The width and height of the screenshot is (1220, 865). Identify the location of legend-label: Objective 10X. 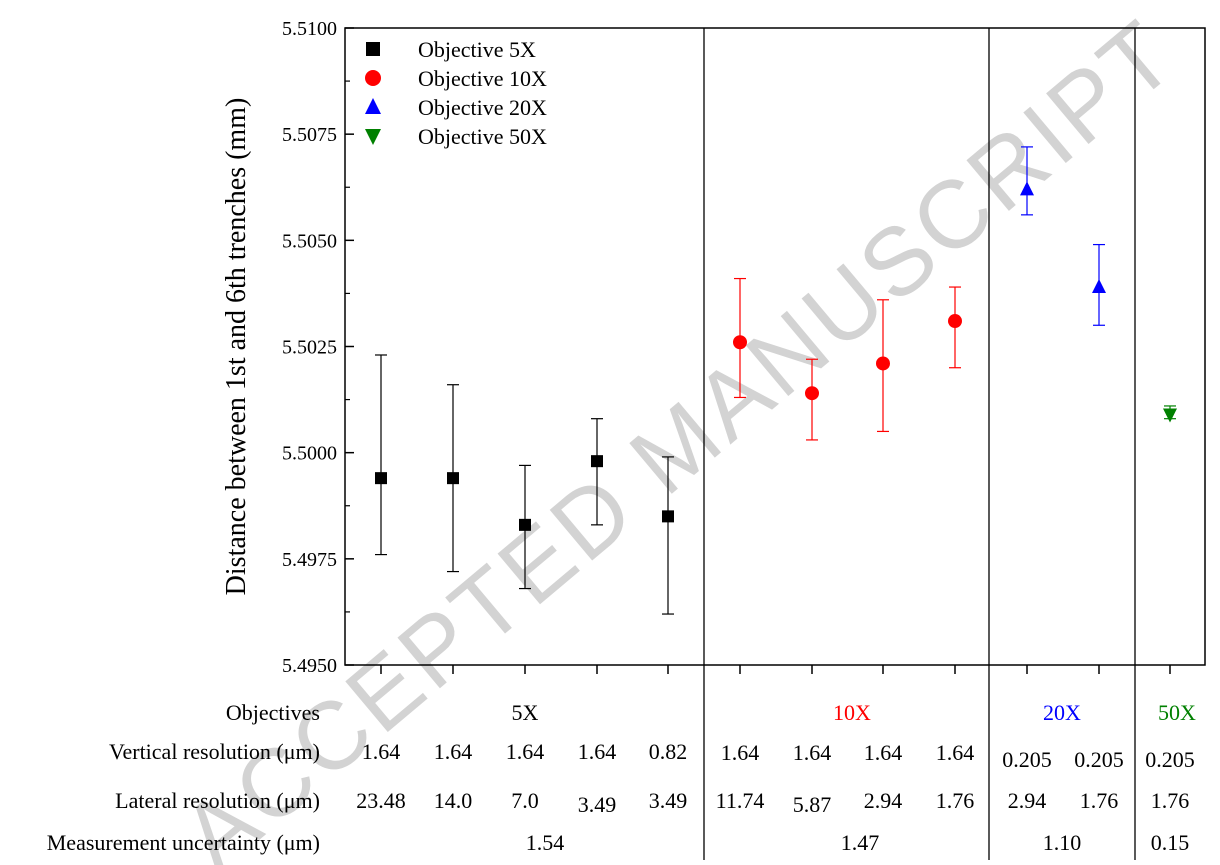
(482, 78).